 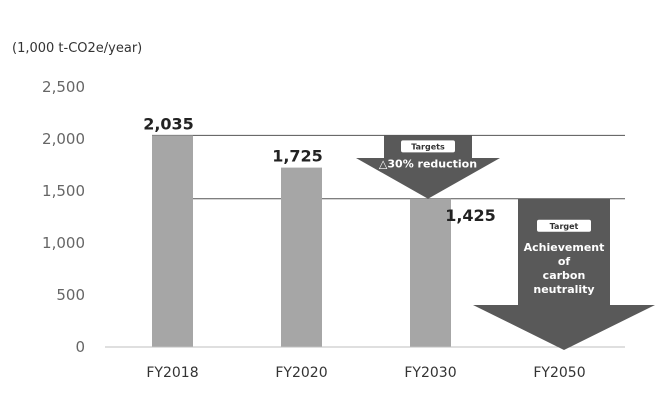 I want to click on neutrality-arrow: Target Achievement of carbon neutrality, so click(x=564, y=274).